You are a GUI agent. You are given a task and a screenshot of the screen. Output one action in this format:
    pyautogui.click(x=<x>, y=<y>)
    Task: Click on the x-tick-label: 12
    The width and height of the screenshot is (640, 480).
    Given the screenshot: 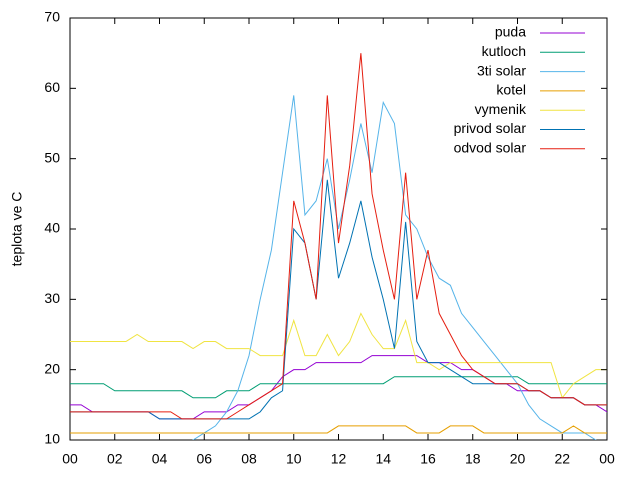 What is the action you would take?
    pyautogui.click(x=339, y=459)
    